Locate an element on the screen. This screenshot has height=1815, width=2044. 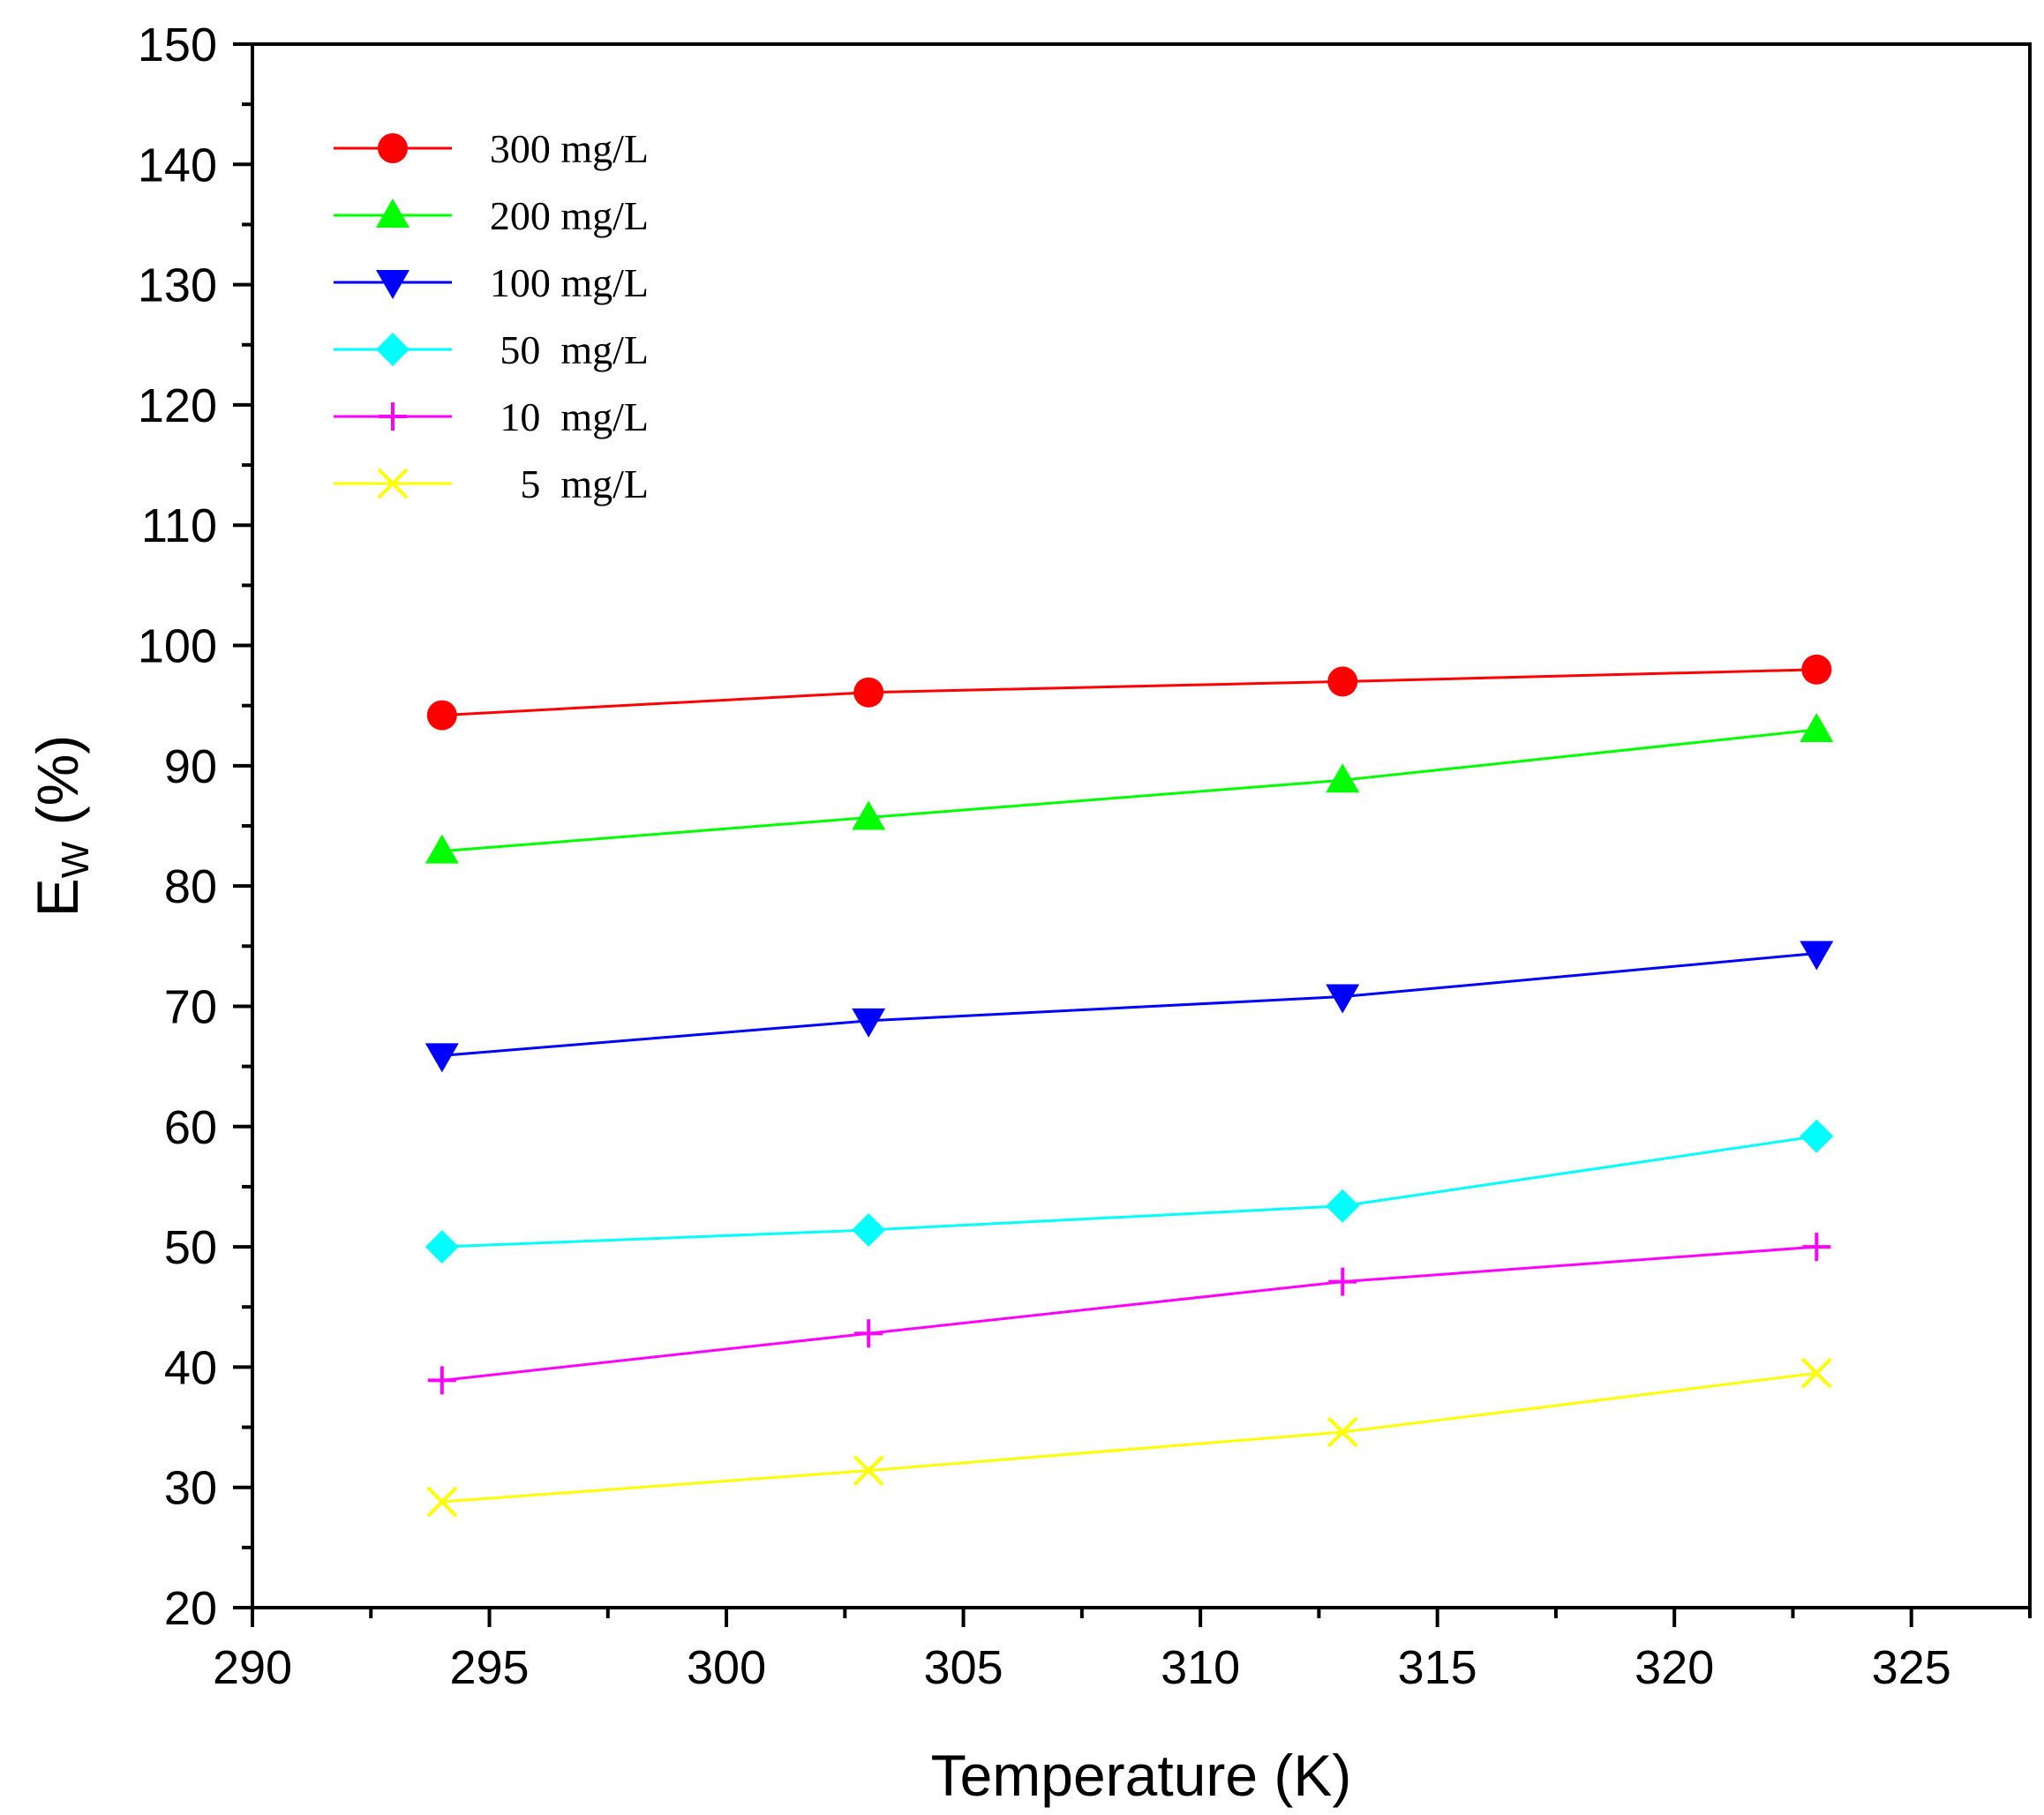
y-axis-title: EW (%) is located at coordinates (61, 826).